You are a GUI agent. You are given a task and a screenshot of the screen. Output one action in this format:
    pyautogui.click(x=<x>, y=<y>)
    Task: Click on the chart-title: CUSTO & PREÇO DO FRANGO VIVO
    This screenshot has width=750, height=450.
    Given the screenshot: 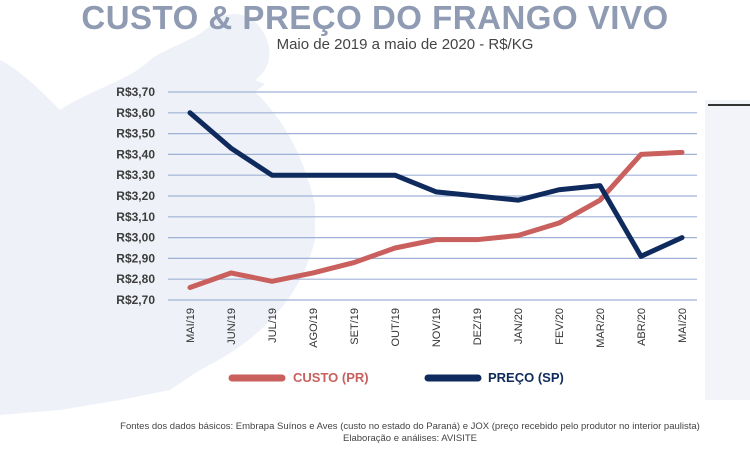 What is the action you would take?
    pyautogui.click(x=375, y=18)
    